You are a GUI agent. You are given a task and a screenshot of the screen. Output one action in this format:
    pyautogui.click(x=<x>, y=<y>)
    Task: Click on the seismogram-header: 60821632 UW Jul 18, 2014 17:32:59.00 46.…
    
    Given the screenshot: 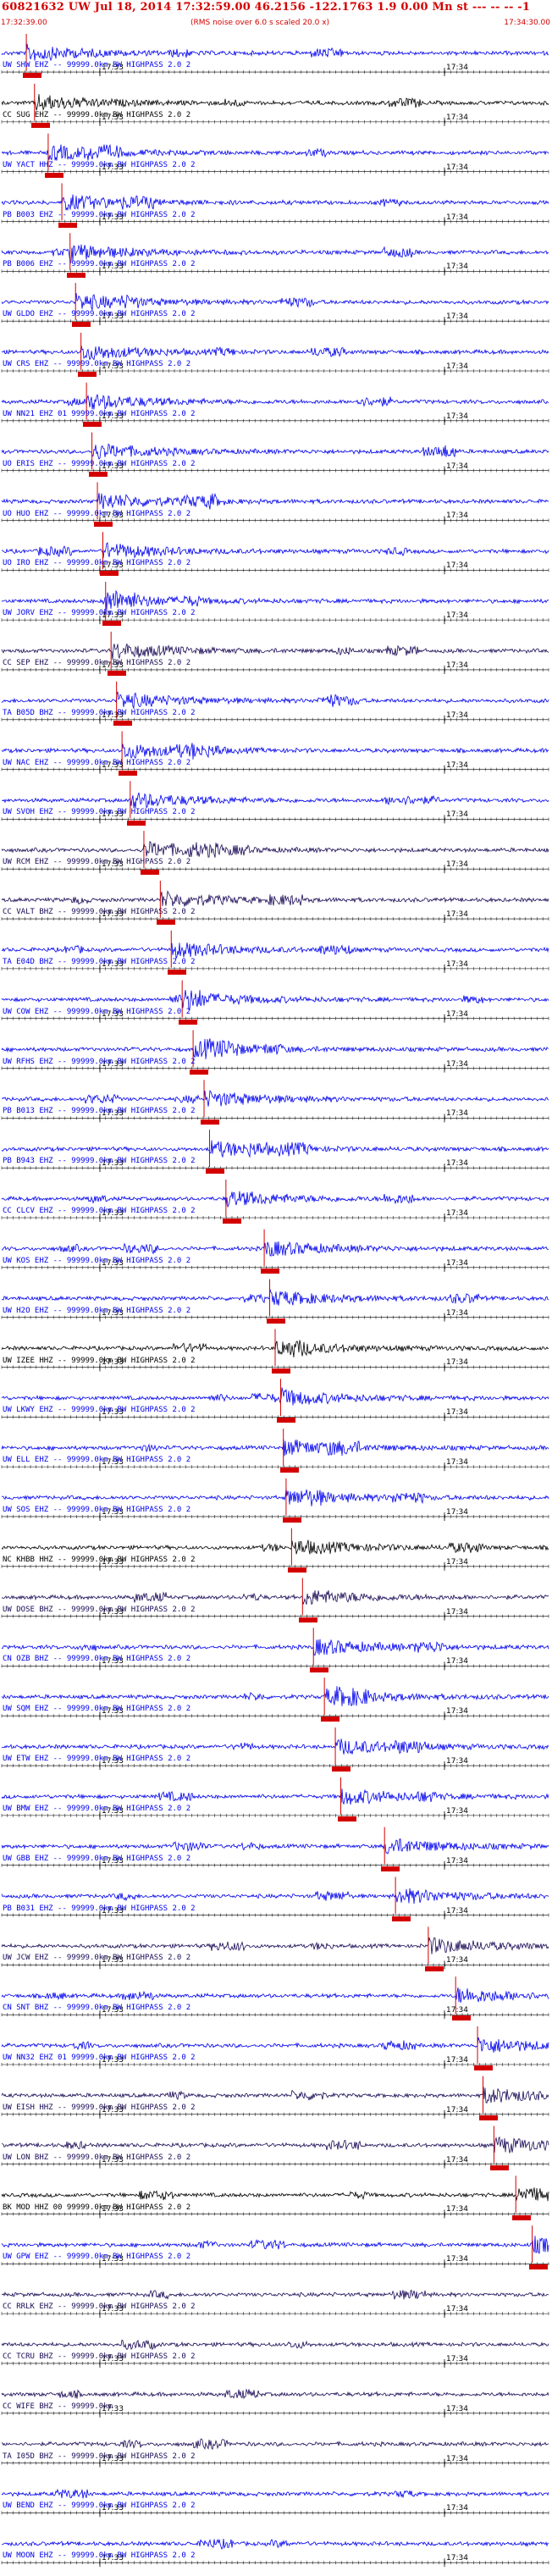 What is the action you would take?
    pyautogui.click(x=276, y=16)
    